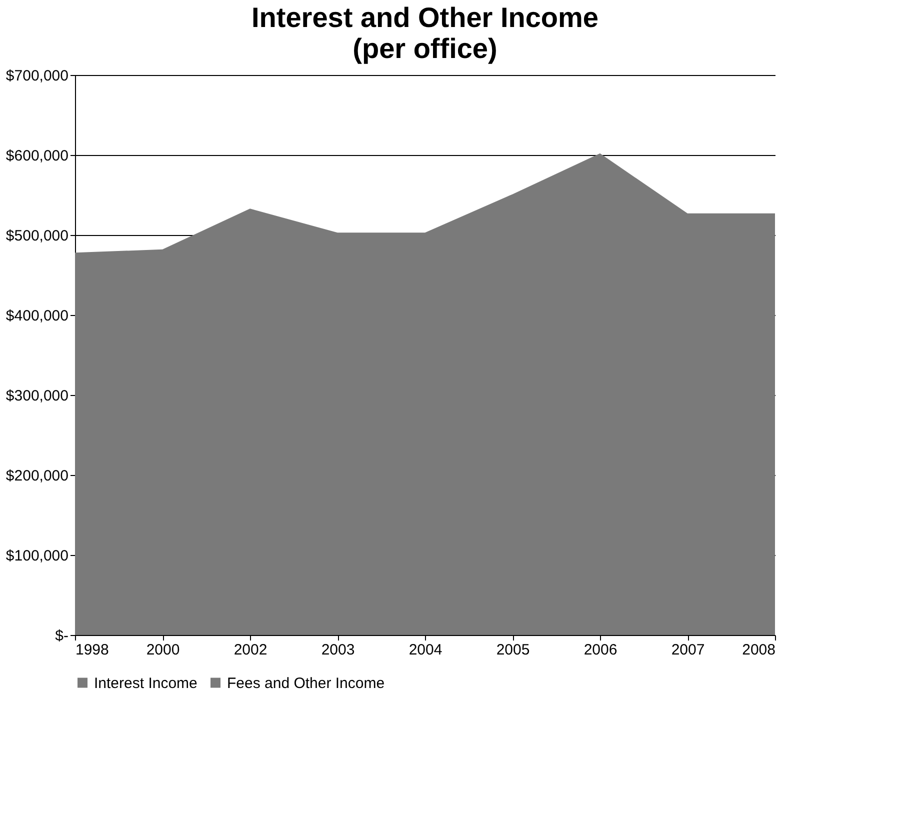 Image resolution: width=903 pixels, height=830 pixels. What do you see at coordinates (306, 683) in the screenshot?
I see `legend-label: Fees and Other Income` at bounding box center [306, 683].